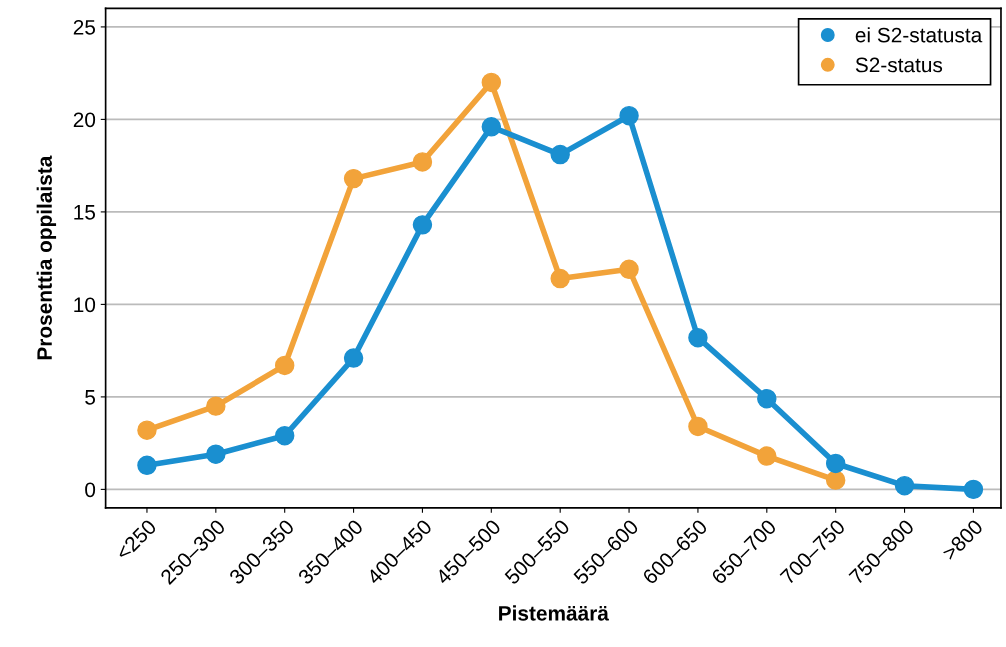 This screenshot has height=647, width=1006. What do you see at coordinates (554, 613) in the screenshot?
I see `x-axis-title: Pistemäärä` at bounding box center [554, 613].